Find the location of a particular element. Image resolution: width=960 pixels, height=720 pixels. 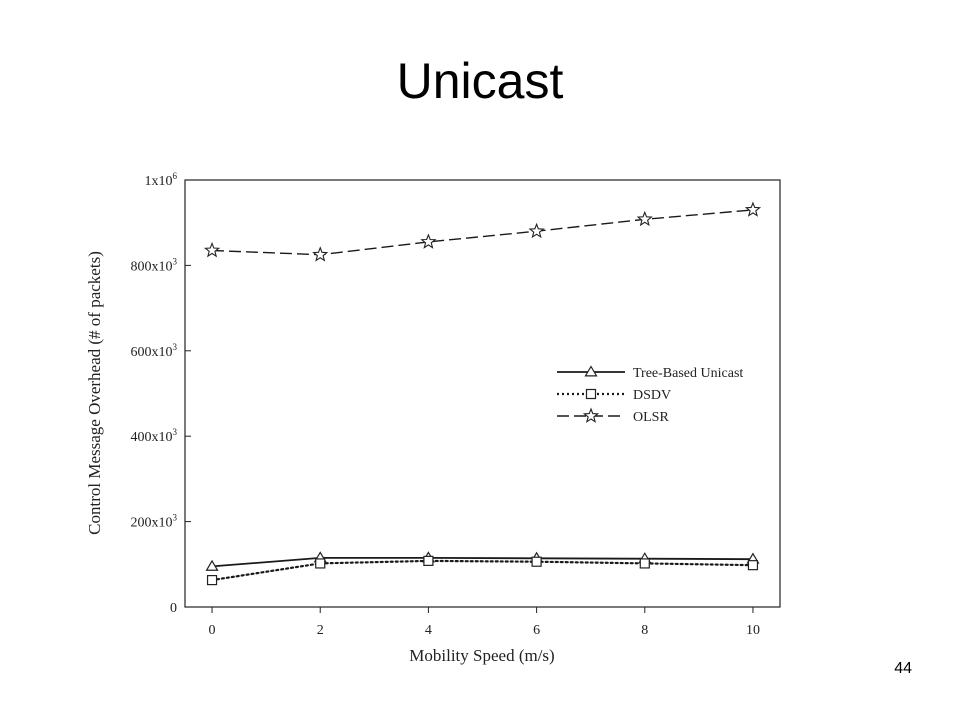

y-tick-label: 600x103 is located at coordinates (154, 351).